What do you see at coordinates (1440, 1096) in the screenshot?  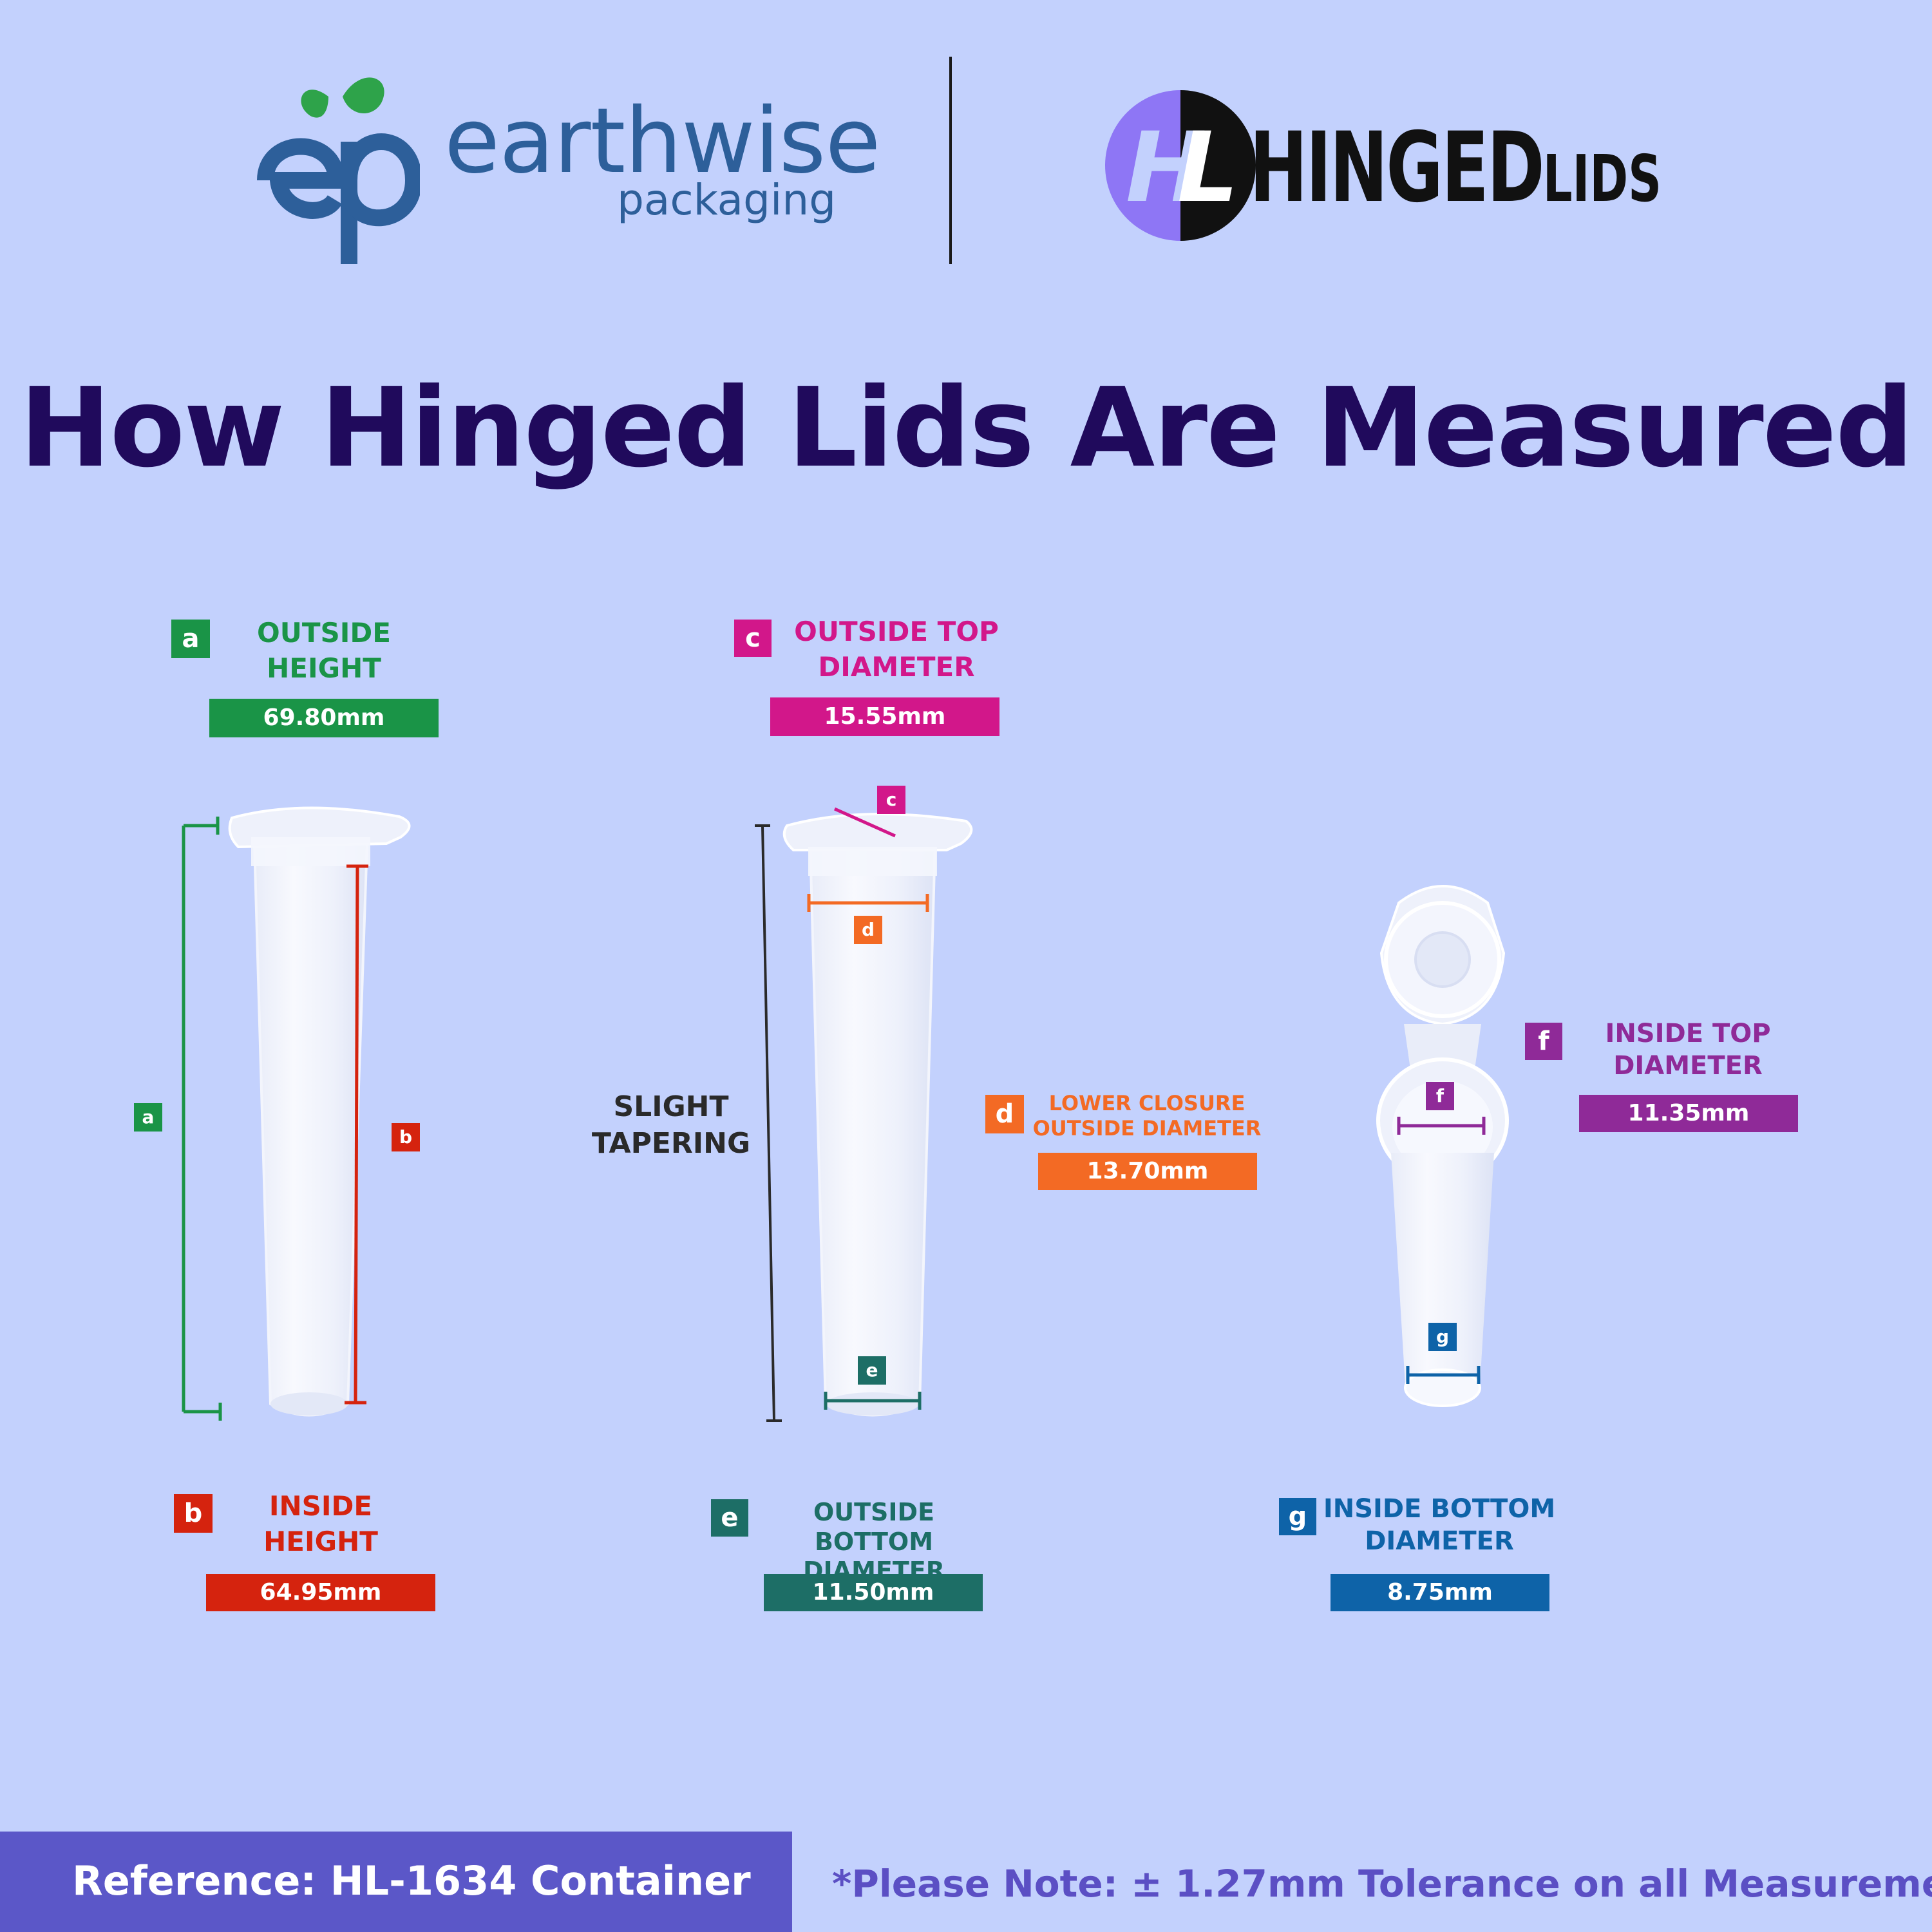 I see `inline-badge-f: f` at bounding box center [1440, 1096].